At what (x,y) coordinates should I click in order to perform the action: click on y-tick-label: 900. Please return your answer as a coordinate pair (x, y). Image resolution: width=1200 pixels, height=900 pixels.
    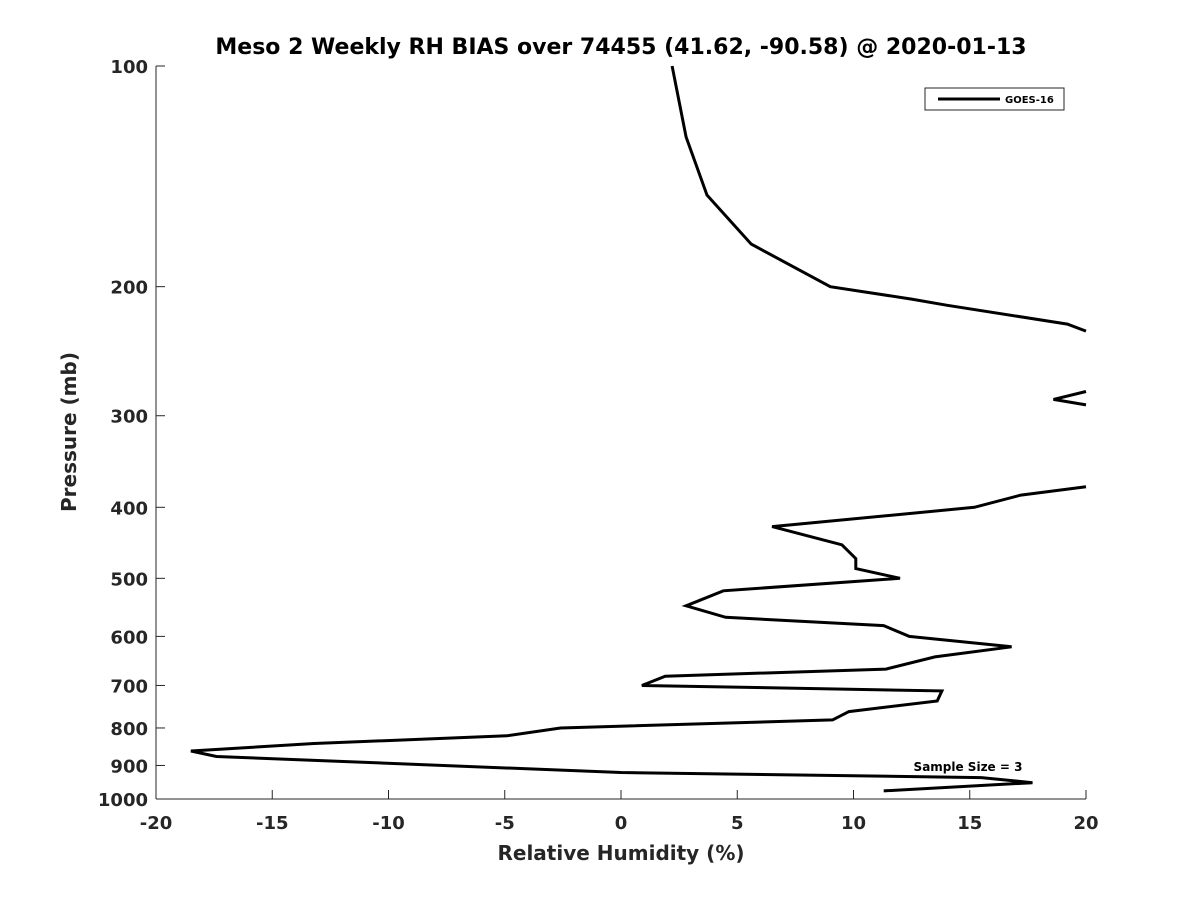
    Looking at the image, I should click on (129, 766).